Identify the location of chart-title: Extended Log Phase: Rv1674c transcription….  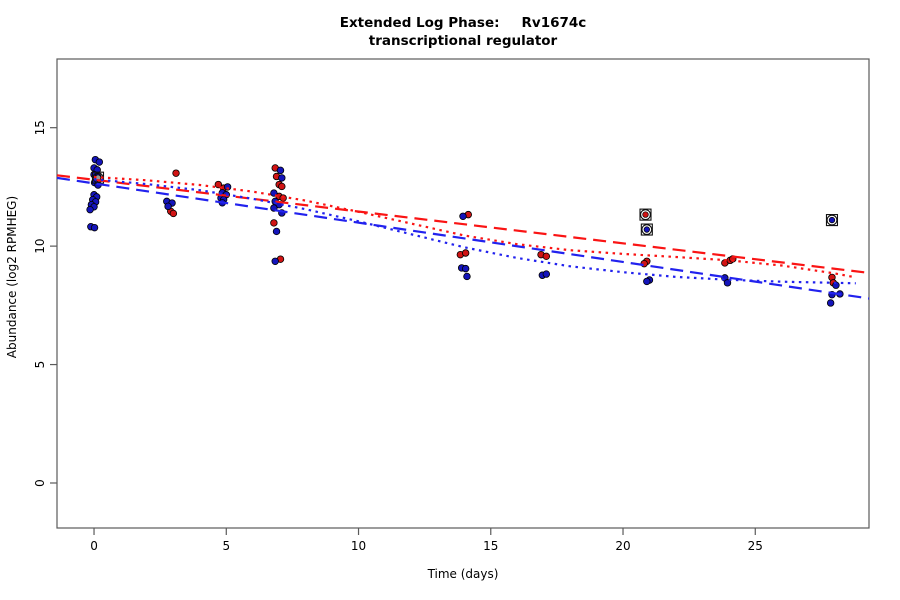
(463, 32).